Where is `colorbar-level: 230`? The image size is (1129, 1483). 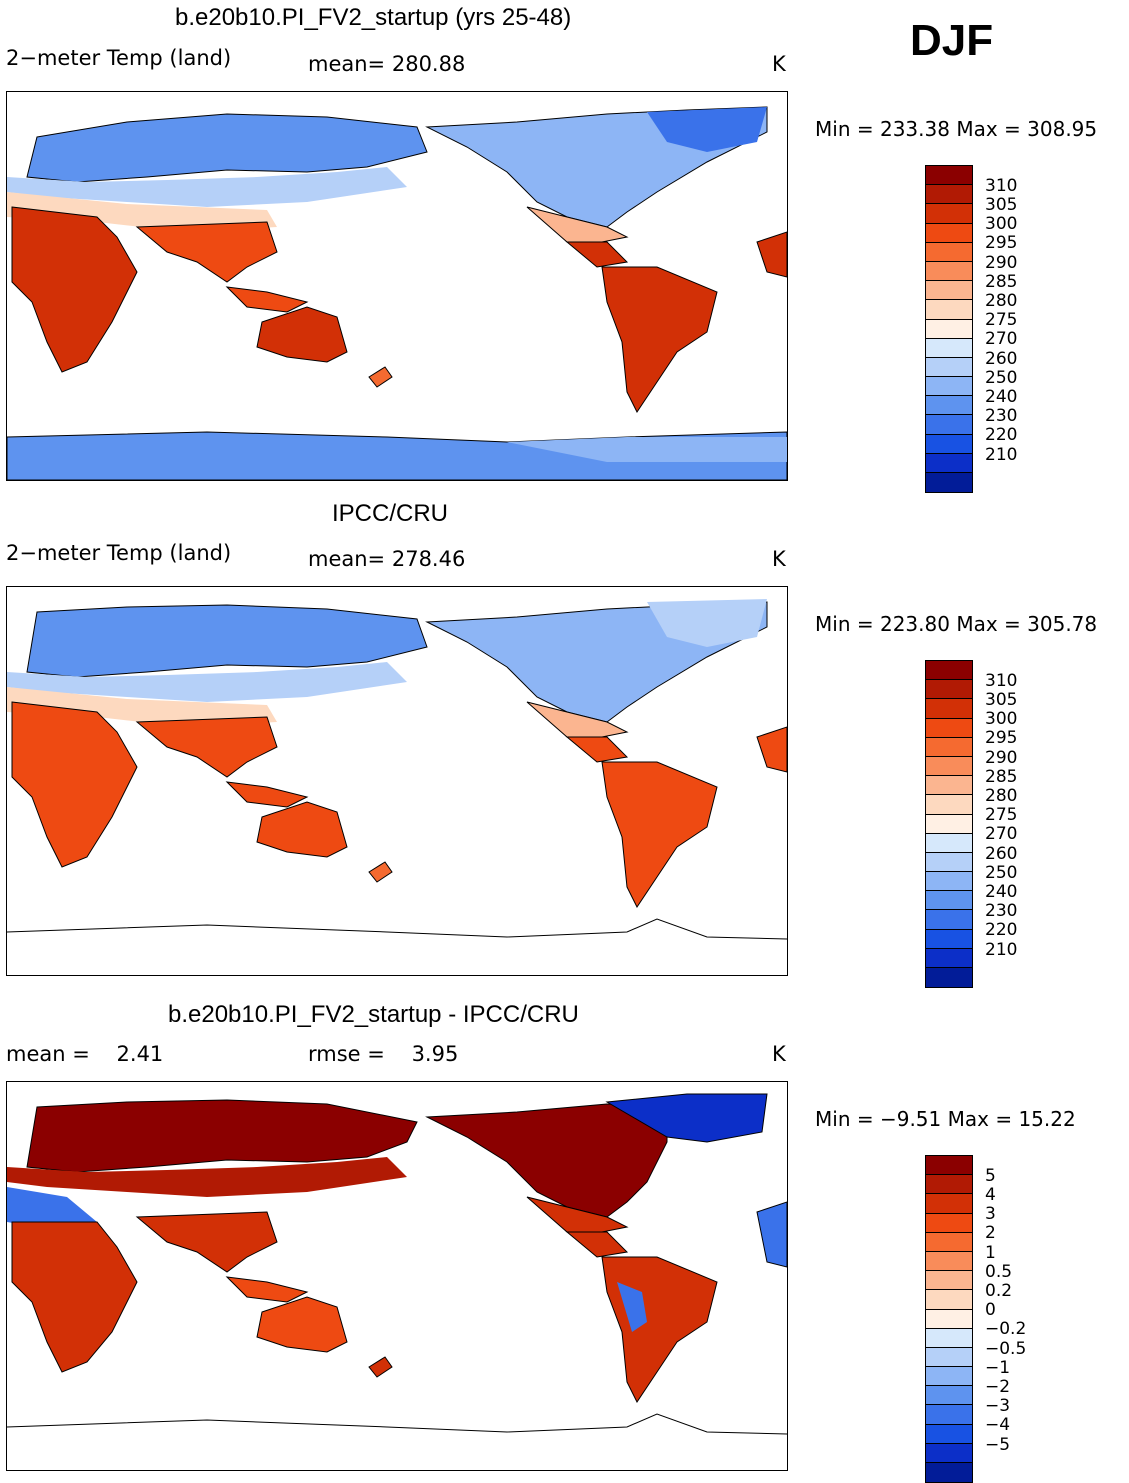
colorbar-level: 230 is located at coordinates (1001, 911).